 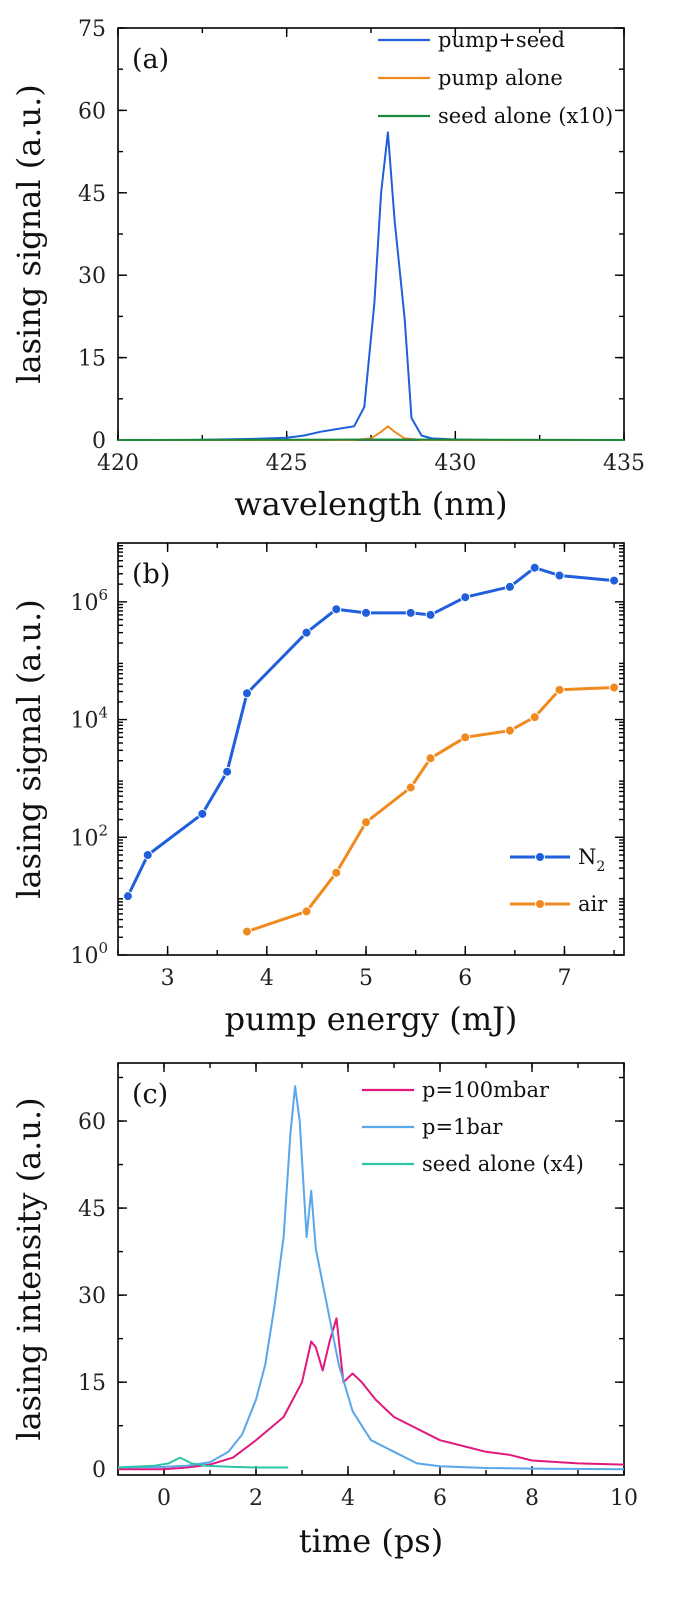 I want to click on x-tick-label: 7, so click(x=564, y=978).